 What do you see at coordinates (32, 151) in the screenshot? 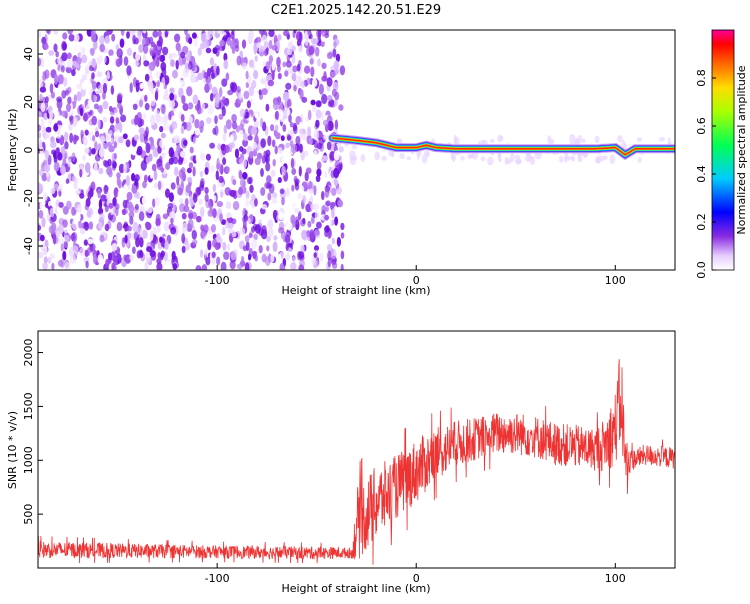
I see `spectrogram-y-ticks: -40 -20 0 20 40` at bounding box center [32, 151].